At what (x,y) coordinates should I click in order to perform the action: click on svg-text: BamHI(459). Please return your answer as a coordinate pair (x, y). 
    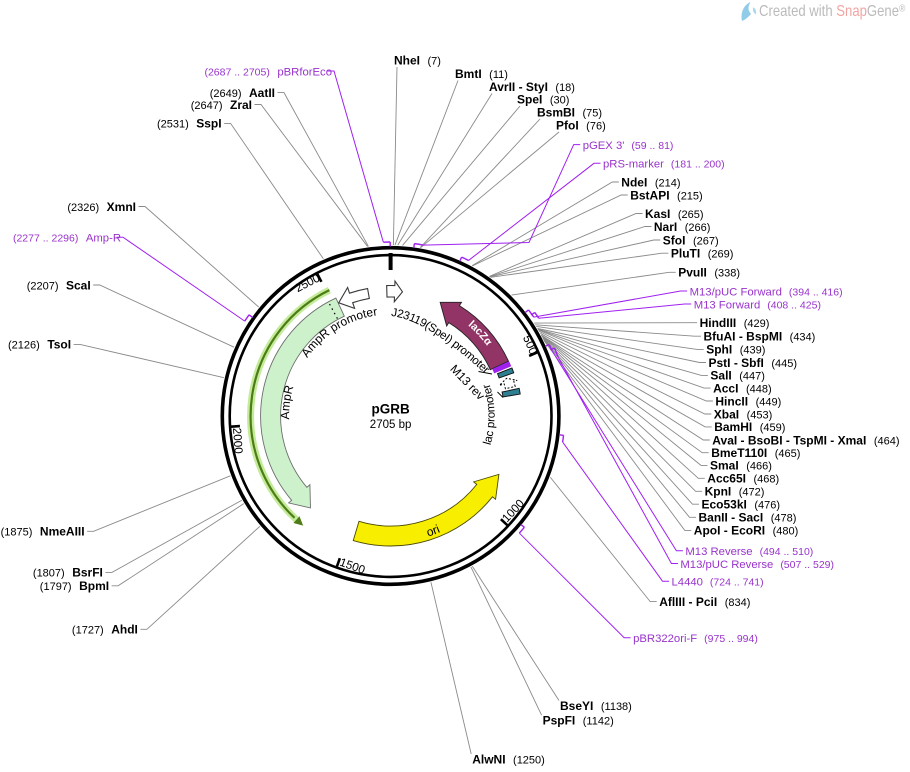
    Looking at the image, I should click on (749, 427).